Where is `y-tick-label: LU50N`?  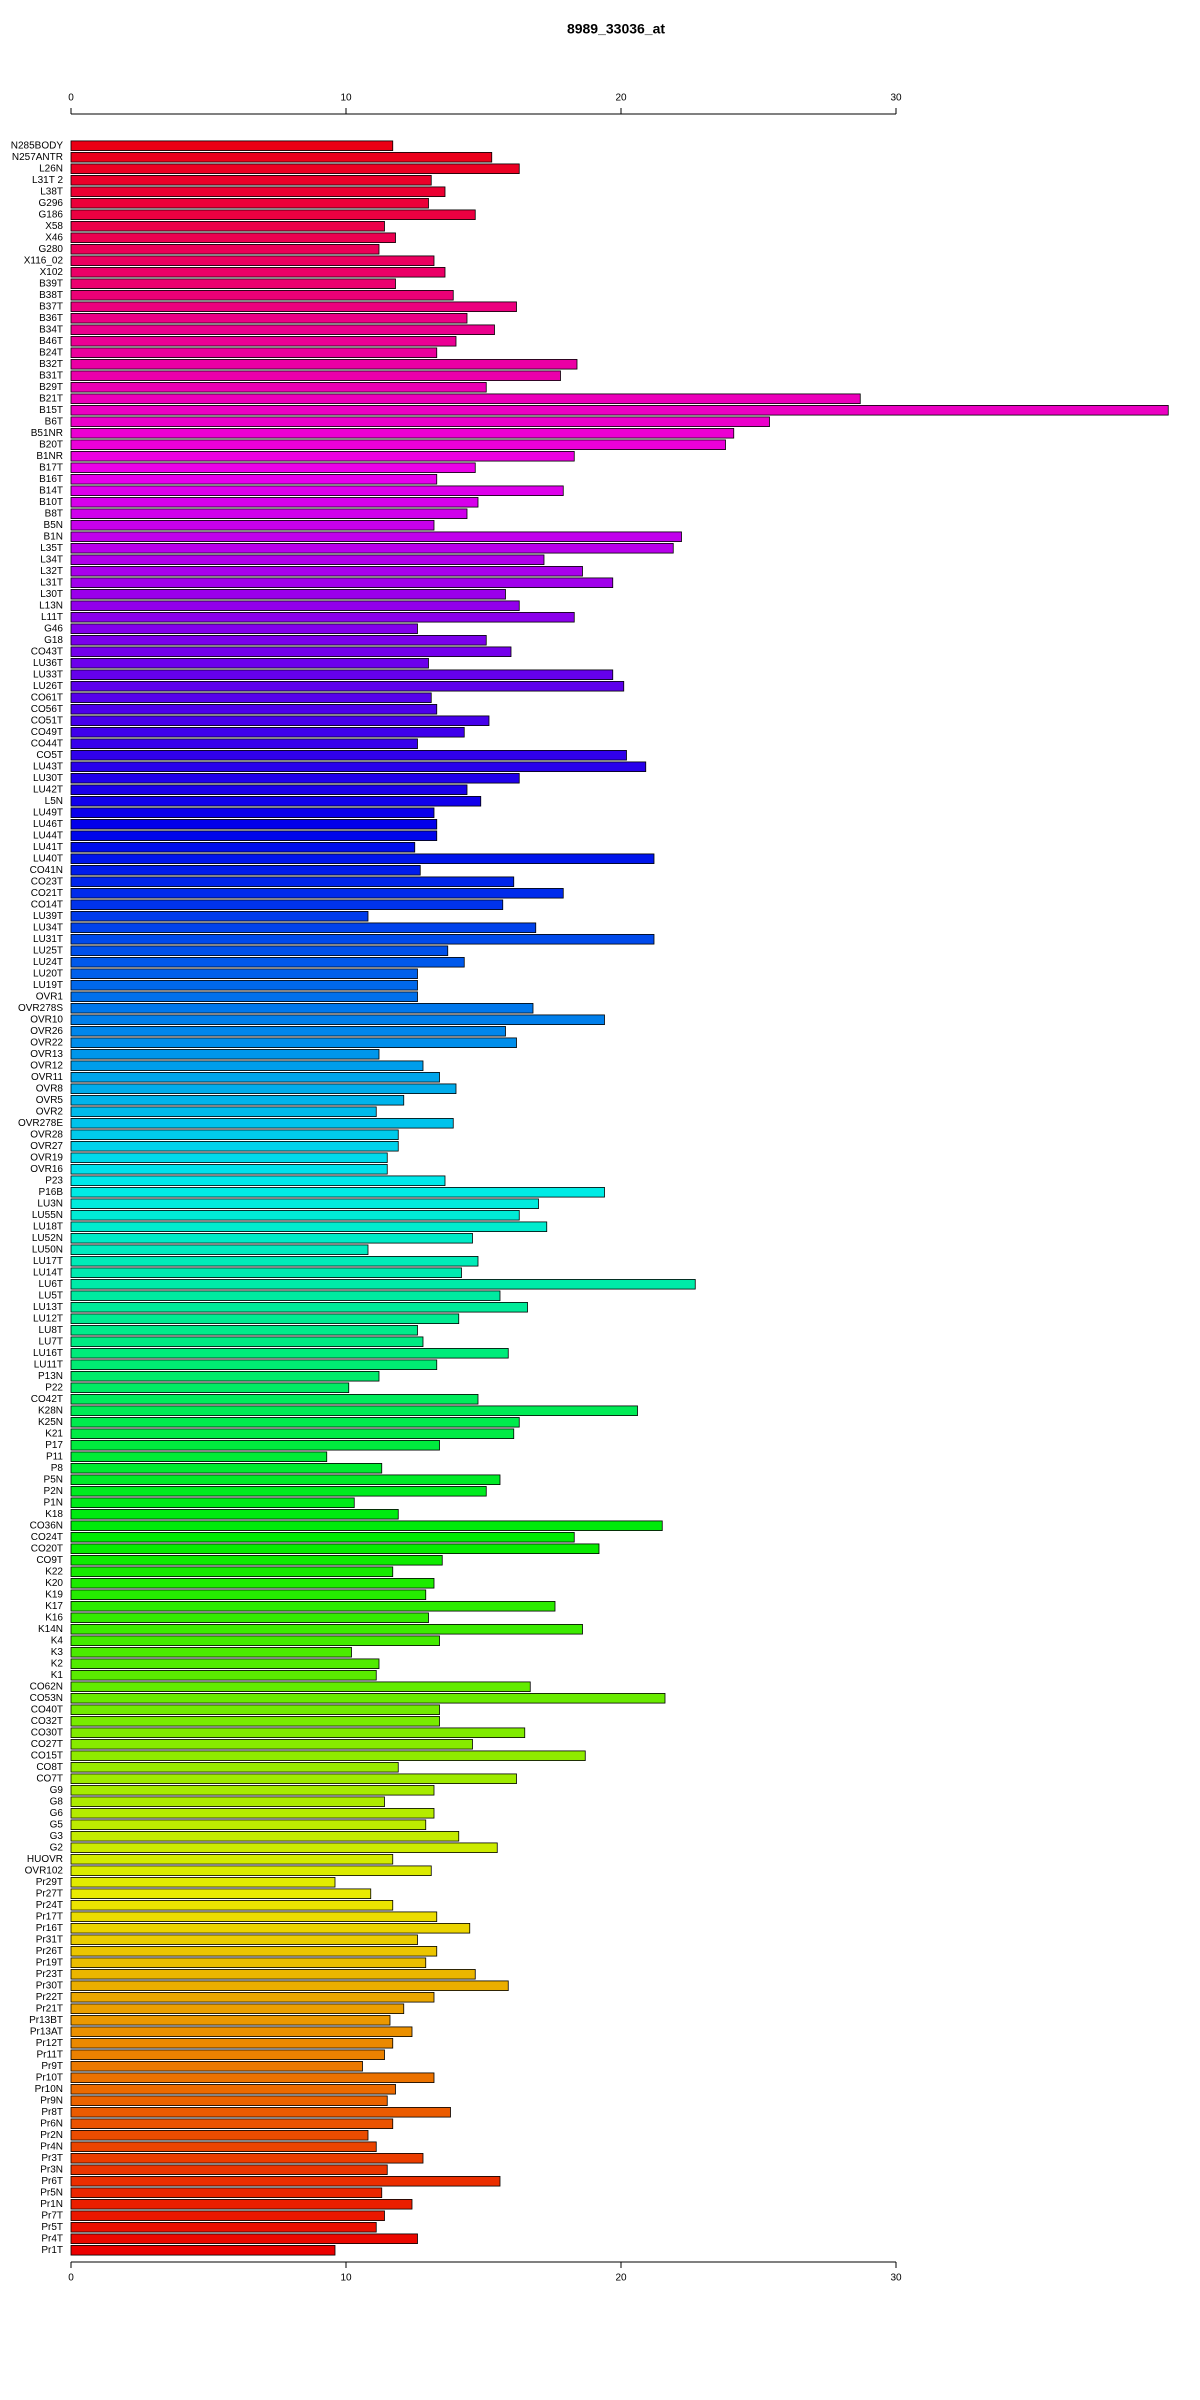 y-tick-label: LU50N is located at coordinates (47, 1249).